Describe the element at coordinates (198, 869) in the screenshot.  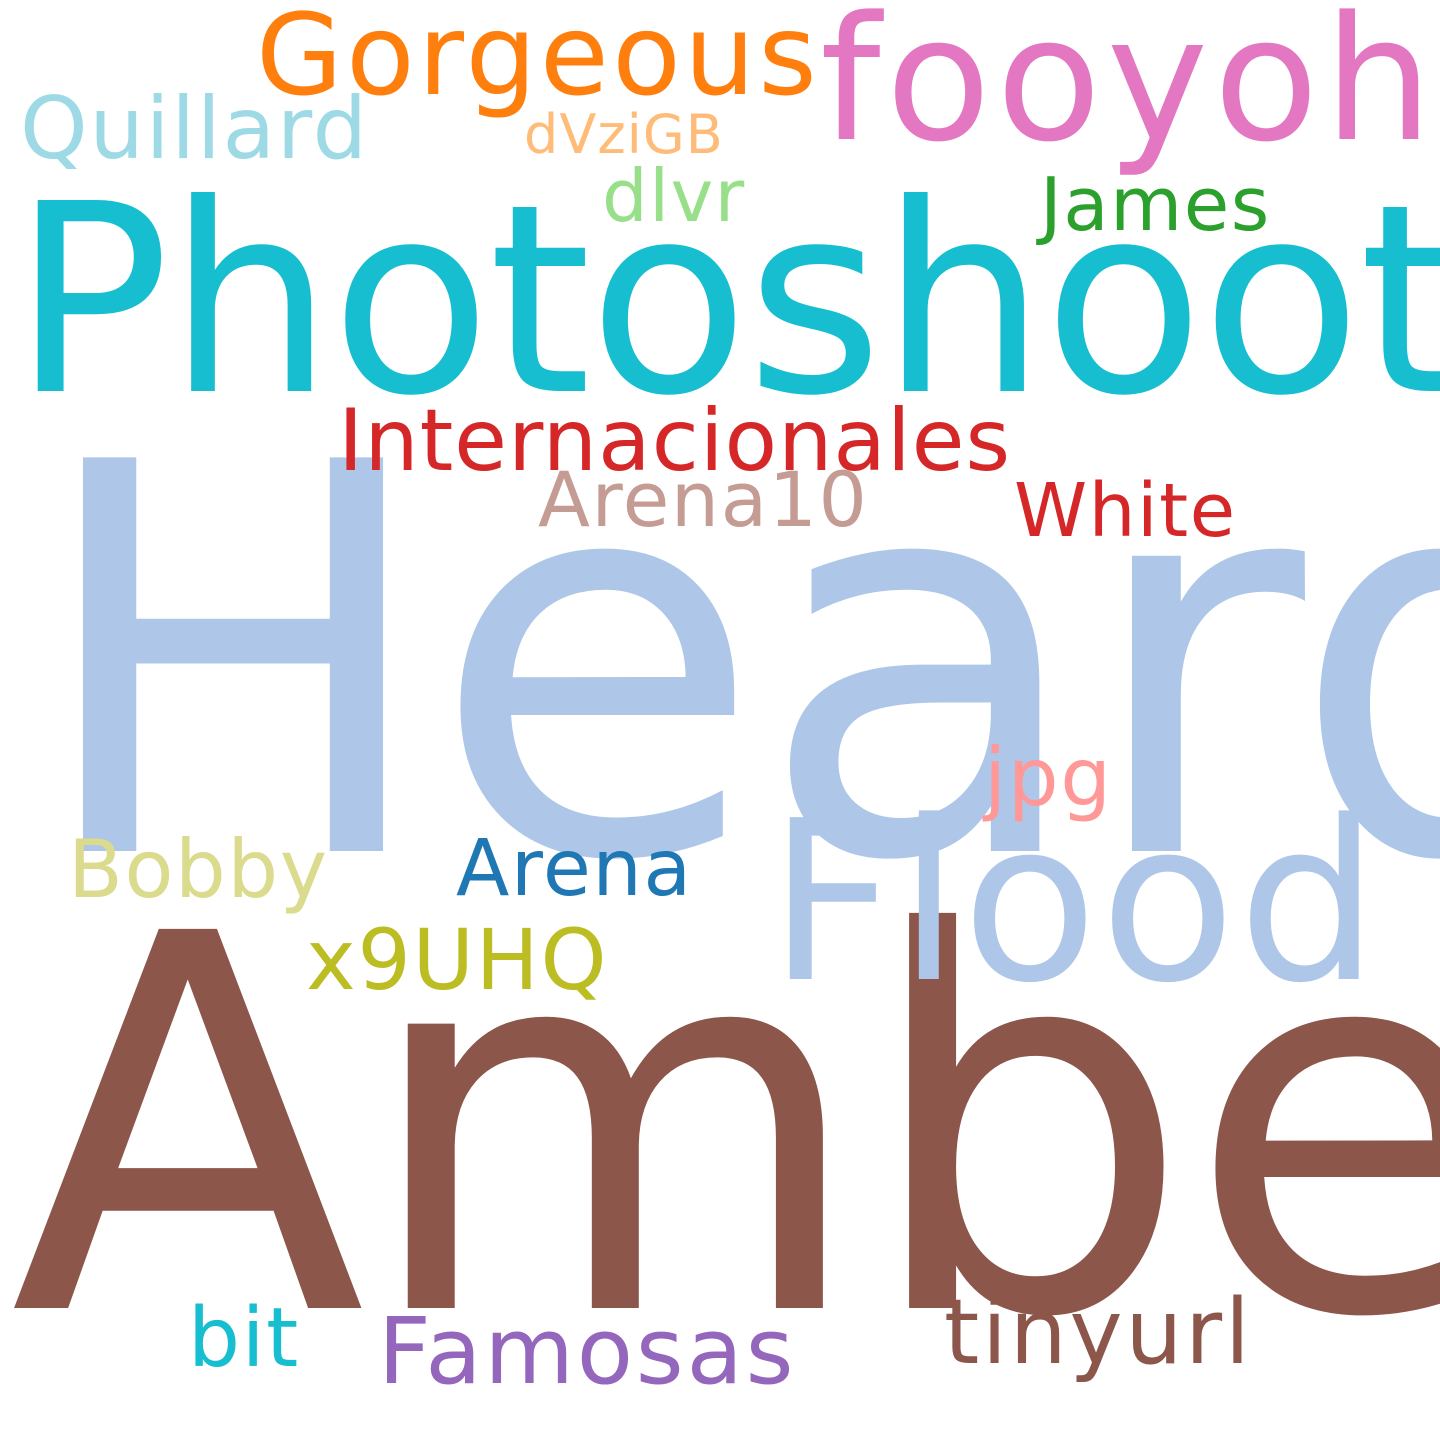
I see `word-bobby: Bobby` at that location.